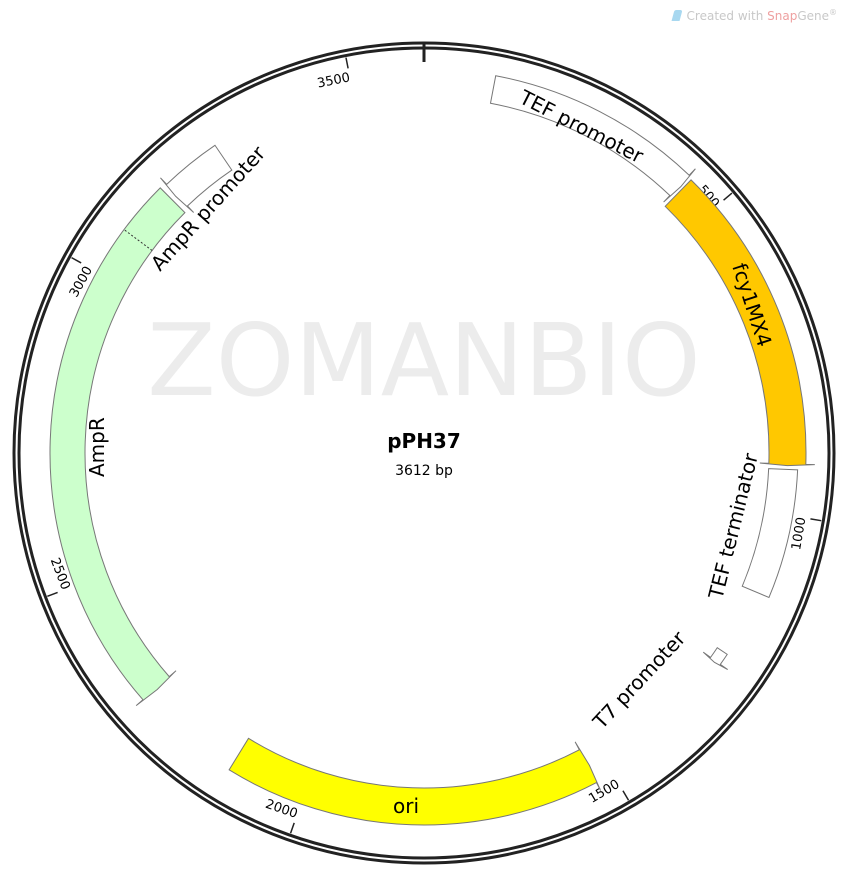 Image resolution: width=847 pixels, height=888 pixels. I want to click on feature-t7-promoter, so click(715, 659).